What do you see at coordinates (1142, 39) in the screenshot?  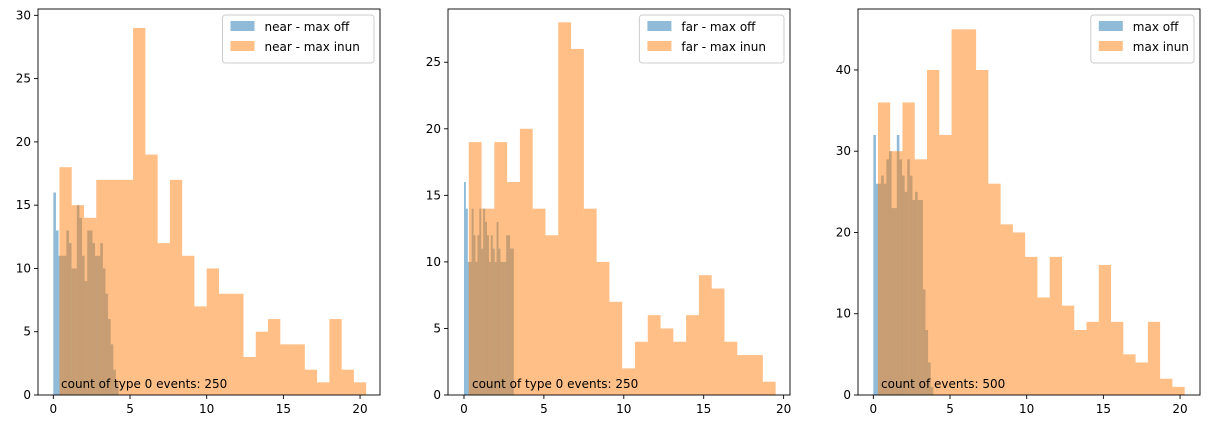 I see `legend: max off max inun` at bounding box center [1142, 39].